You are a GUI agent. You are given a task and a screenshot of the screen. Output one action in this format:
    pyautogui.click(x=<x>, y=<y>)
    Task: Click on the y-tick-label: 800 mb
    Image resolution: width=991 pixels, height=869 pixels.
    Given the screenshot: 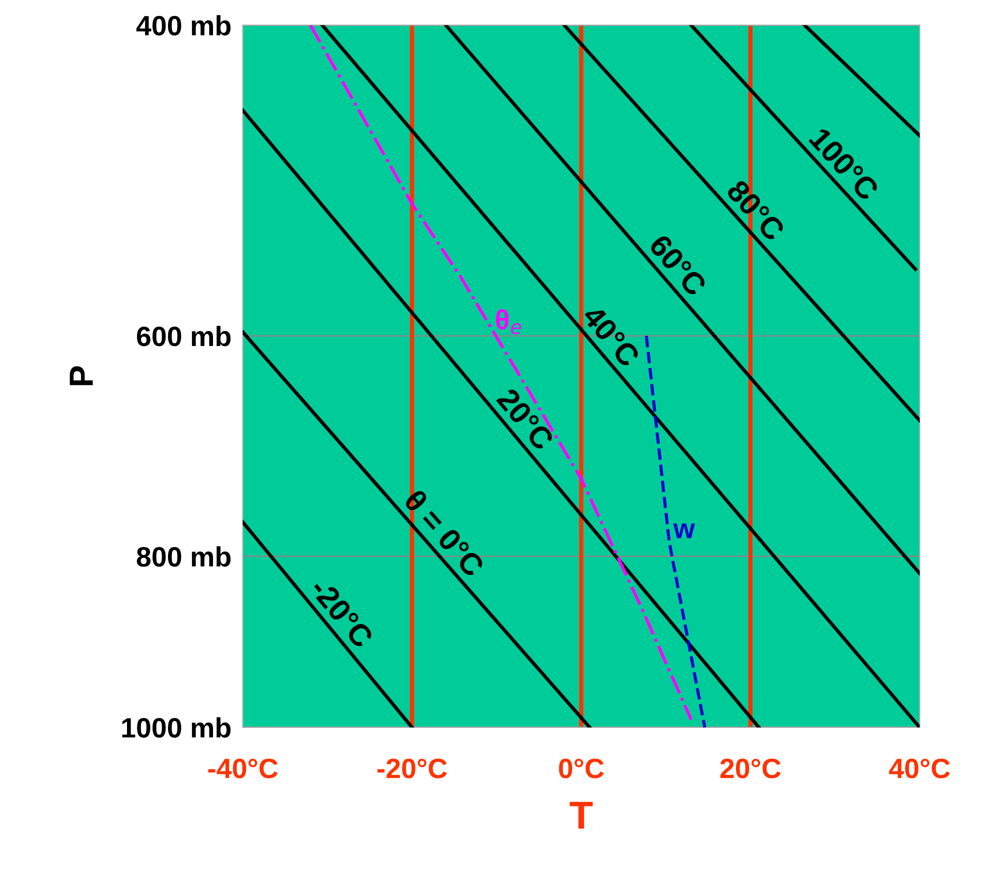 What is the action you would take?
    pyautogui.click(x=183, y=556)
    